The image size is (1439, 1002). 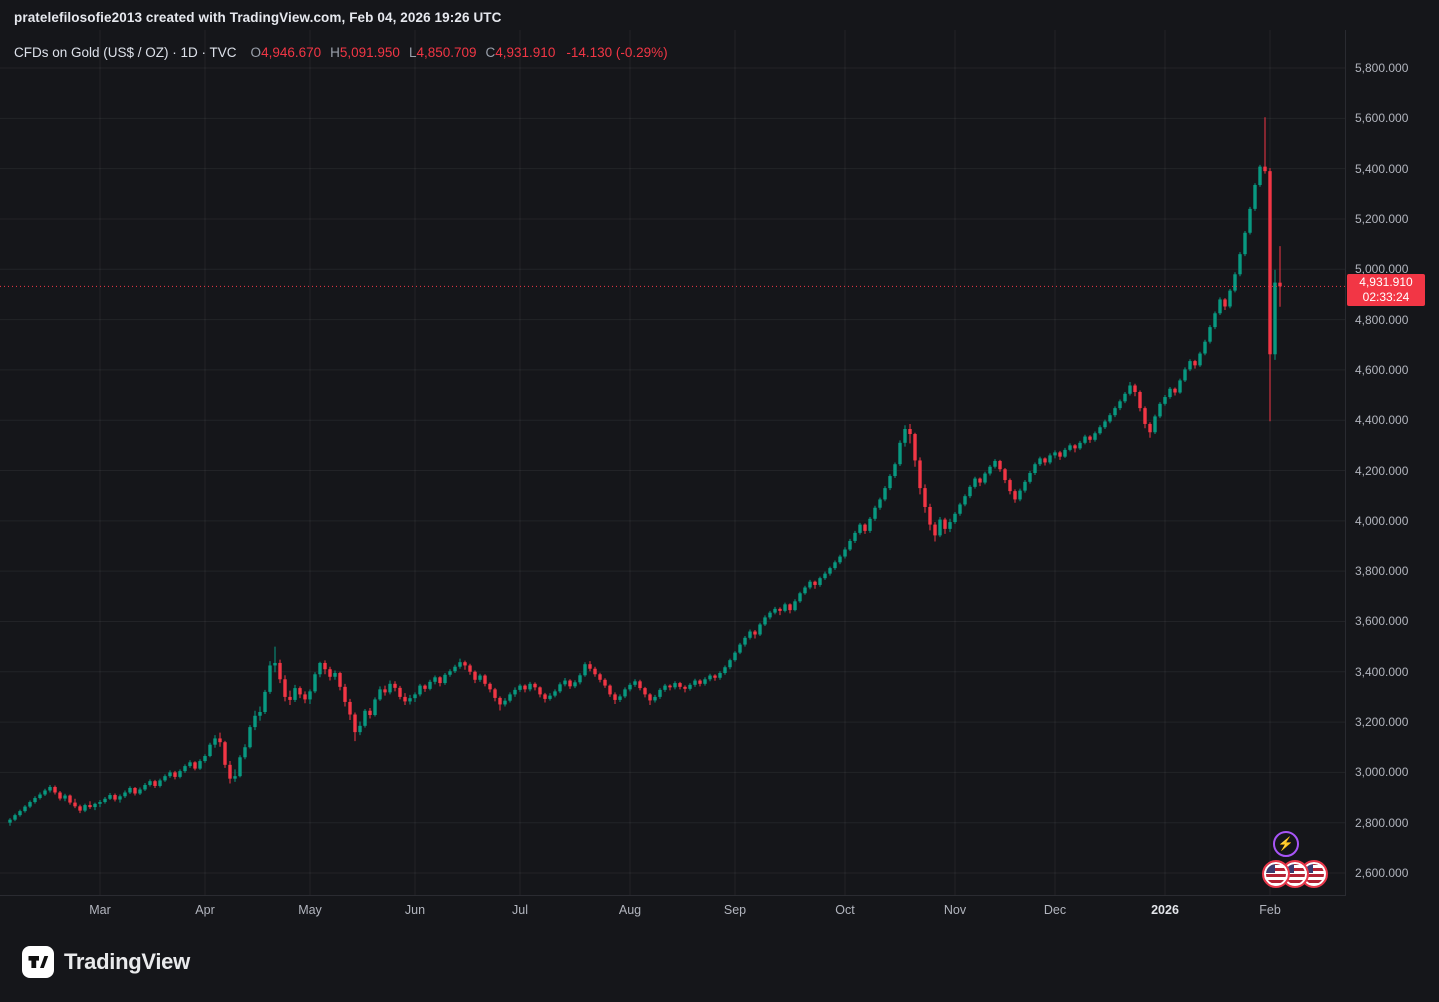 I want to click on close-value: C4,931.910, so click(x=520, y=52).